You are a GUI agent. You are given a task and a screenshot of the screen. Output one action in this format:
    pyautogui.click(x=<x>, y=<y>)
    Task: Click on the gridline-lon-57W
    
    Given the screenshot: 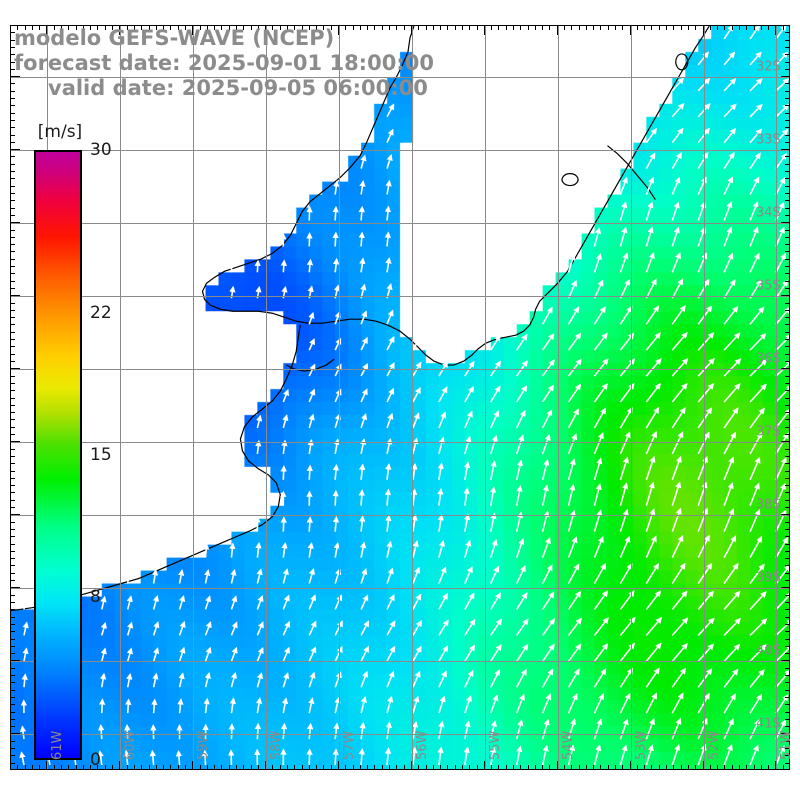 What is the action you would take?
    pyautogui.click(x=339, y=397)
    